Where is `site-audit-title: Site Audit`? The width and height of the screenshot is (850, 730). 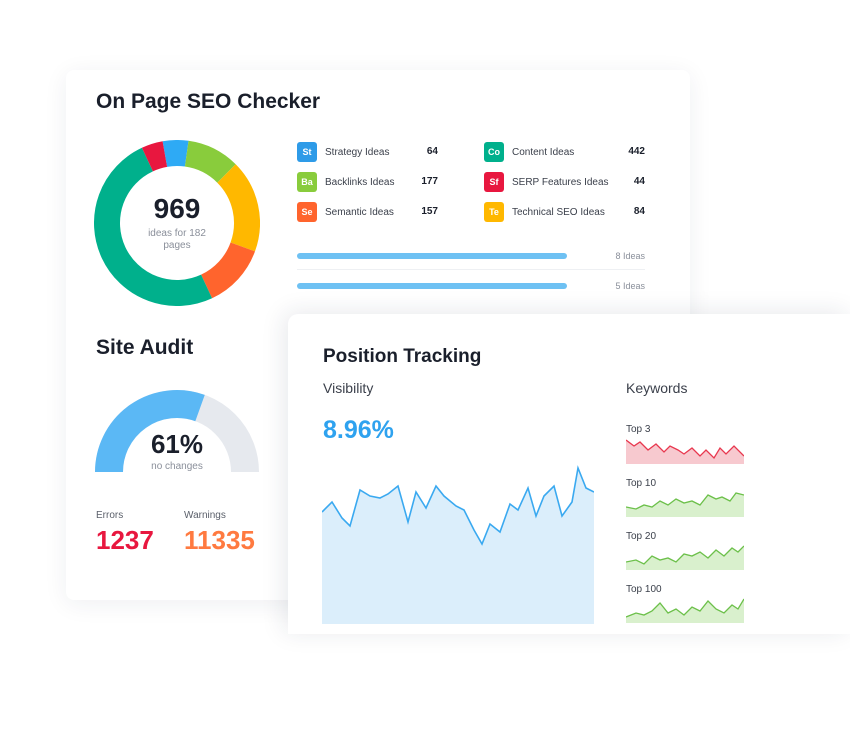 site-audit-title: Site Audit is located at coordinates (145, 347).